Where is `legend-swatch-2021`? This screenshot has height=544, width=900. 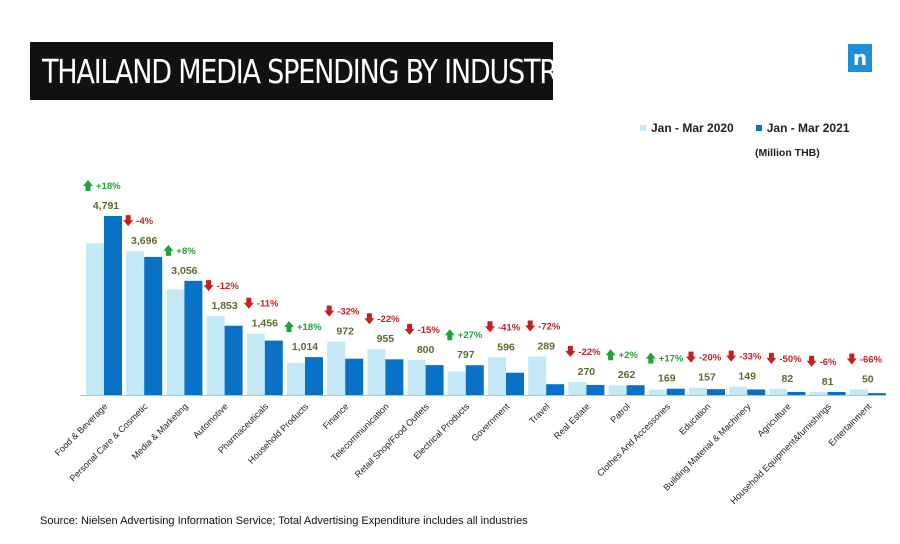
legend-swatch-2021 is located at coordinates (758, 128).